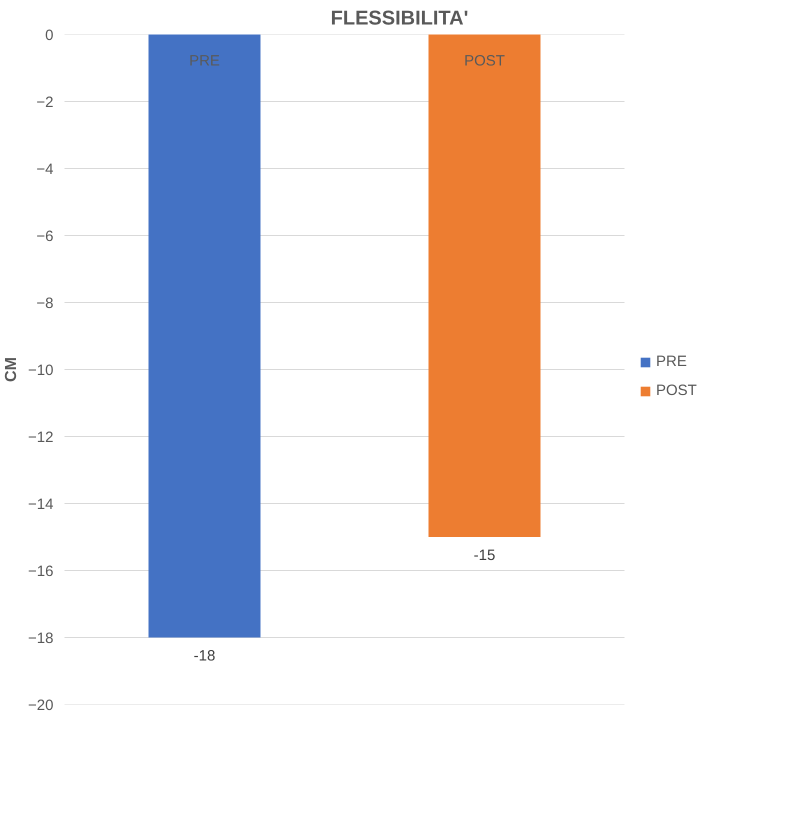 This screenshot has height=836, width=809. What do you see at coordinates (41, 437) in the screenshot?
I see `y-tick-label: −12` at bounding box center [41, 437].